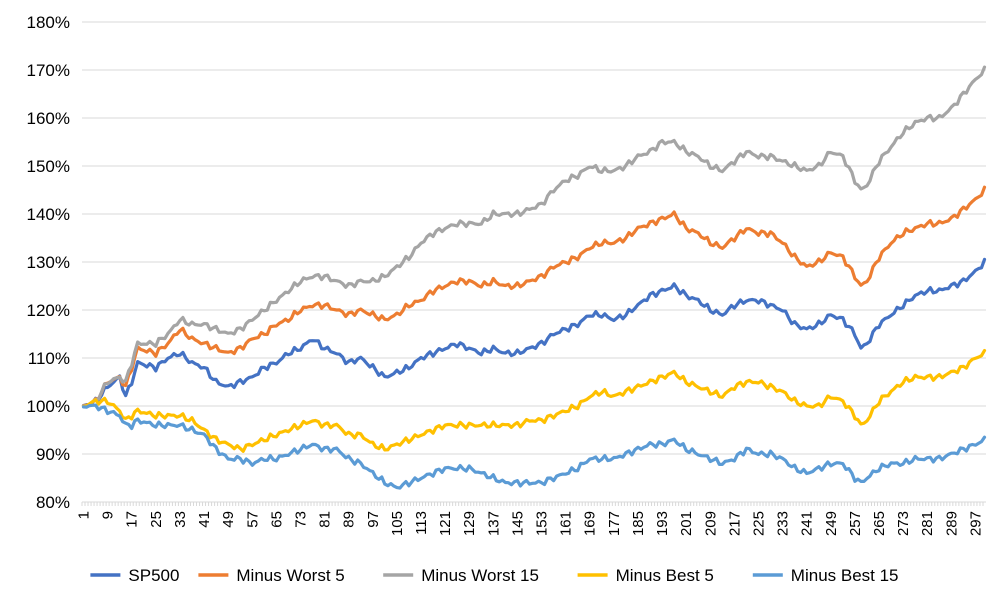  What do you see at coordinates (734, 523) in the screenshot?
I see `x-tick-label: 217` at bounding box center [734, 523].